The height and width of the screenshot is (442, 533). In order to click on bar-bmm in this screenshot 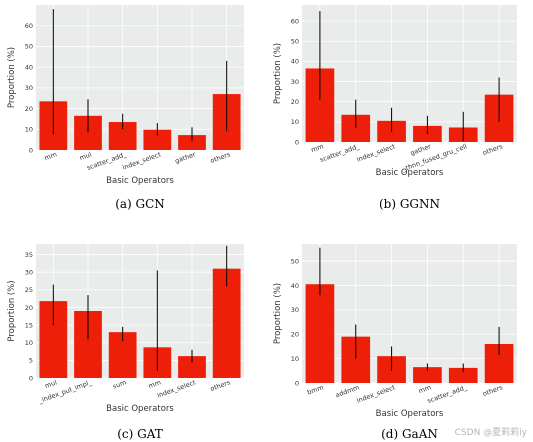, I will do `click(320, 333)`.